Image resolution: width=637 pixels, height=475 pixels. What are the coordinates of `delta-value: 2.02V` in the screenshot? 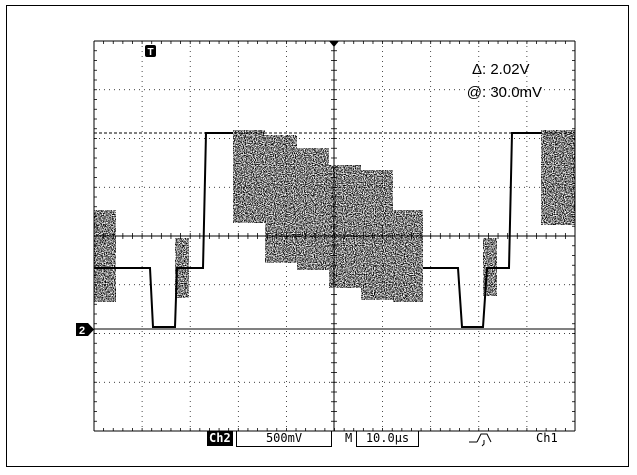 It's located at (510, 69).